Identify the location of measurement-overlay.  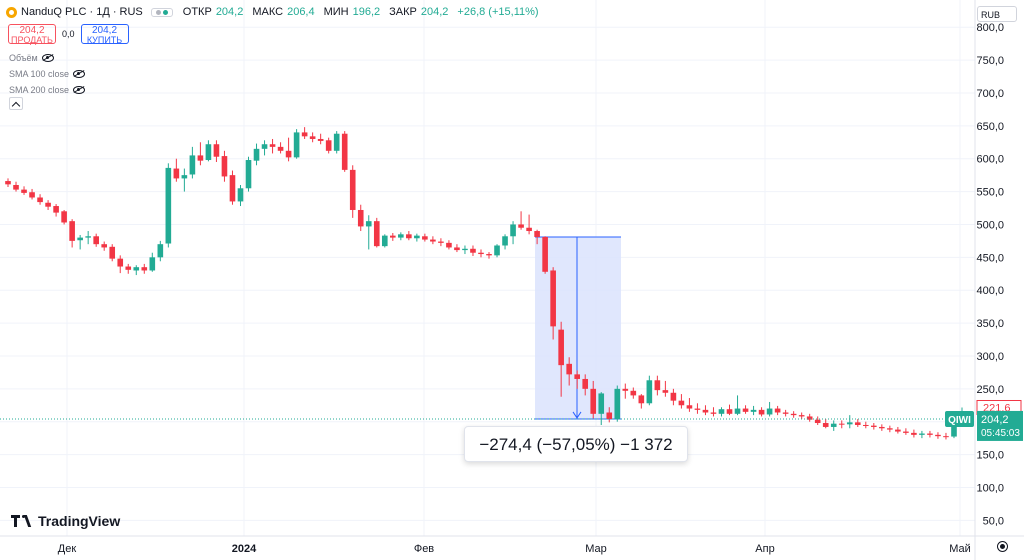
(578, 328).